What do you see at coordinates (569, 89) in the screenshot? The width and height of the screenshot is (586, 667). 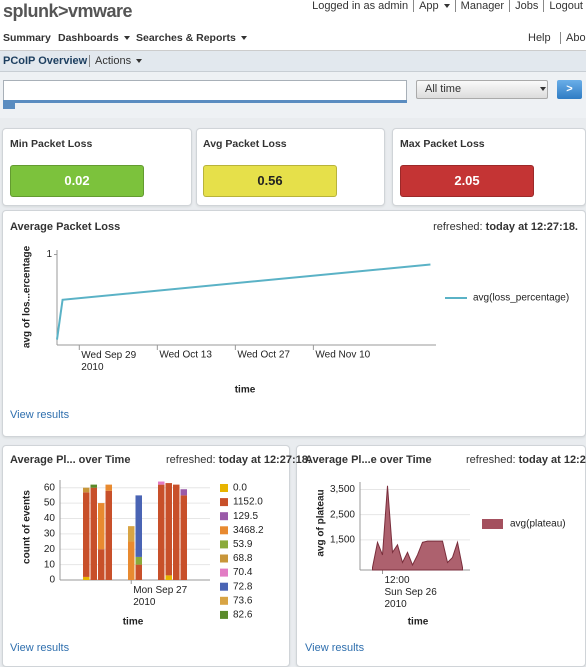 I see `search-button: >` at bounding box center [569, 89].